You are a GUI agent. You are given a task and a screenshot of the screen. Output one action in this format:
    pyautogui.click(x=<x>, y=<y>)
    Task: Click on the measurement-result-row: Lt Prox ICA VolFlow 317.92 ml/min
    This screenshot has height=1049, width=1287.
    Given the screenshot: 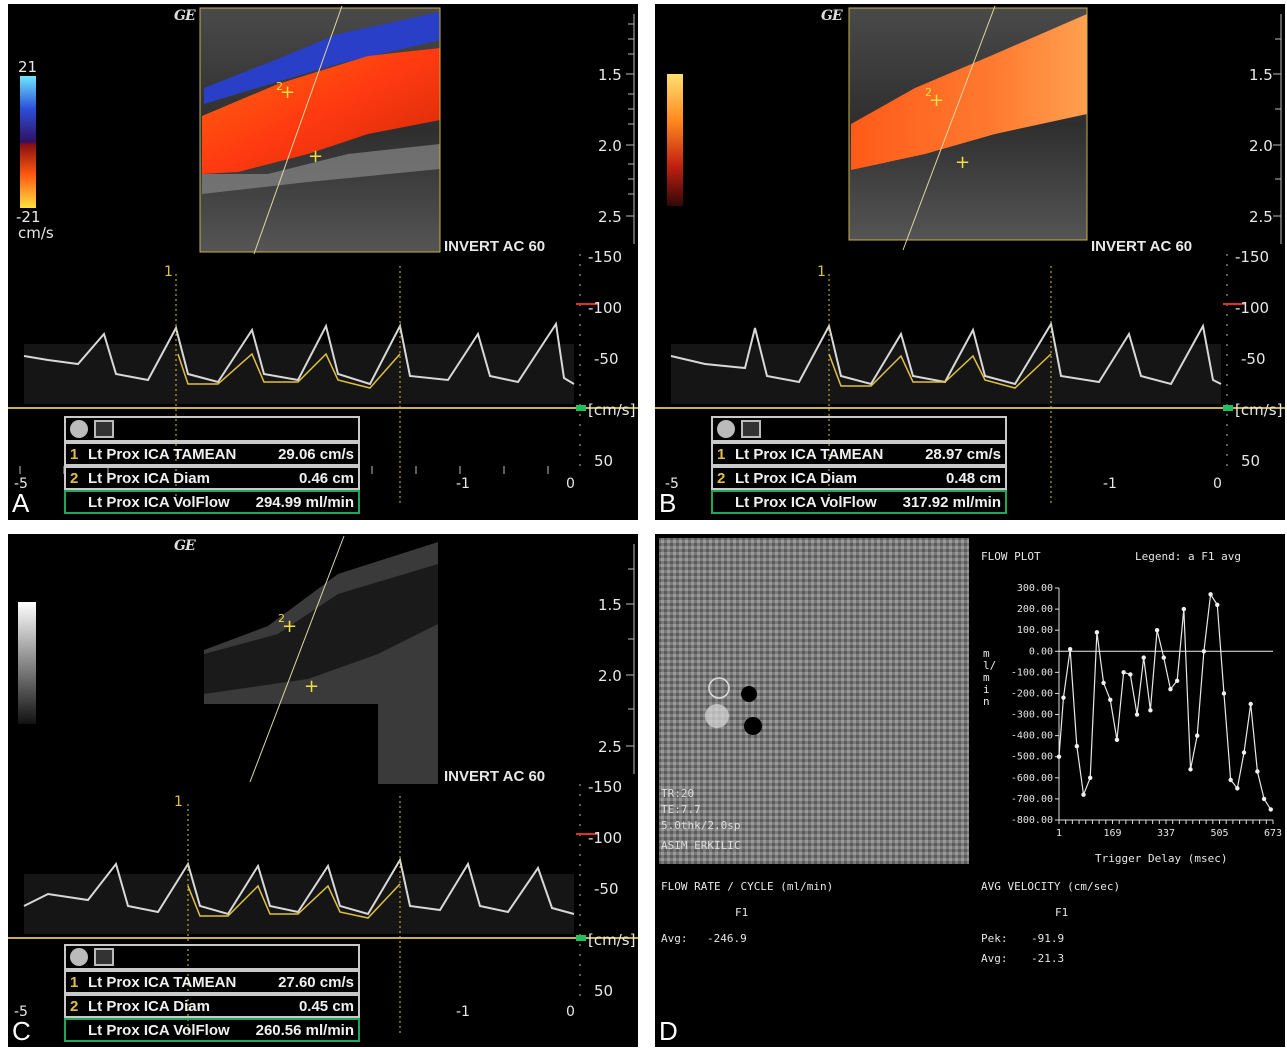 What is the action you would take?
    pyautogui.click(x=859, y=502)
    